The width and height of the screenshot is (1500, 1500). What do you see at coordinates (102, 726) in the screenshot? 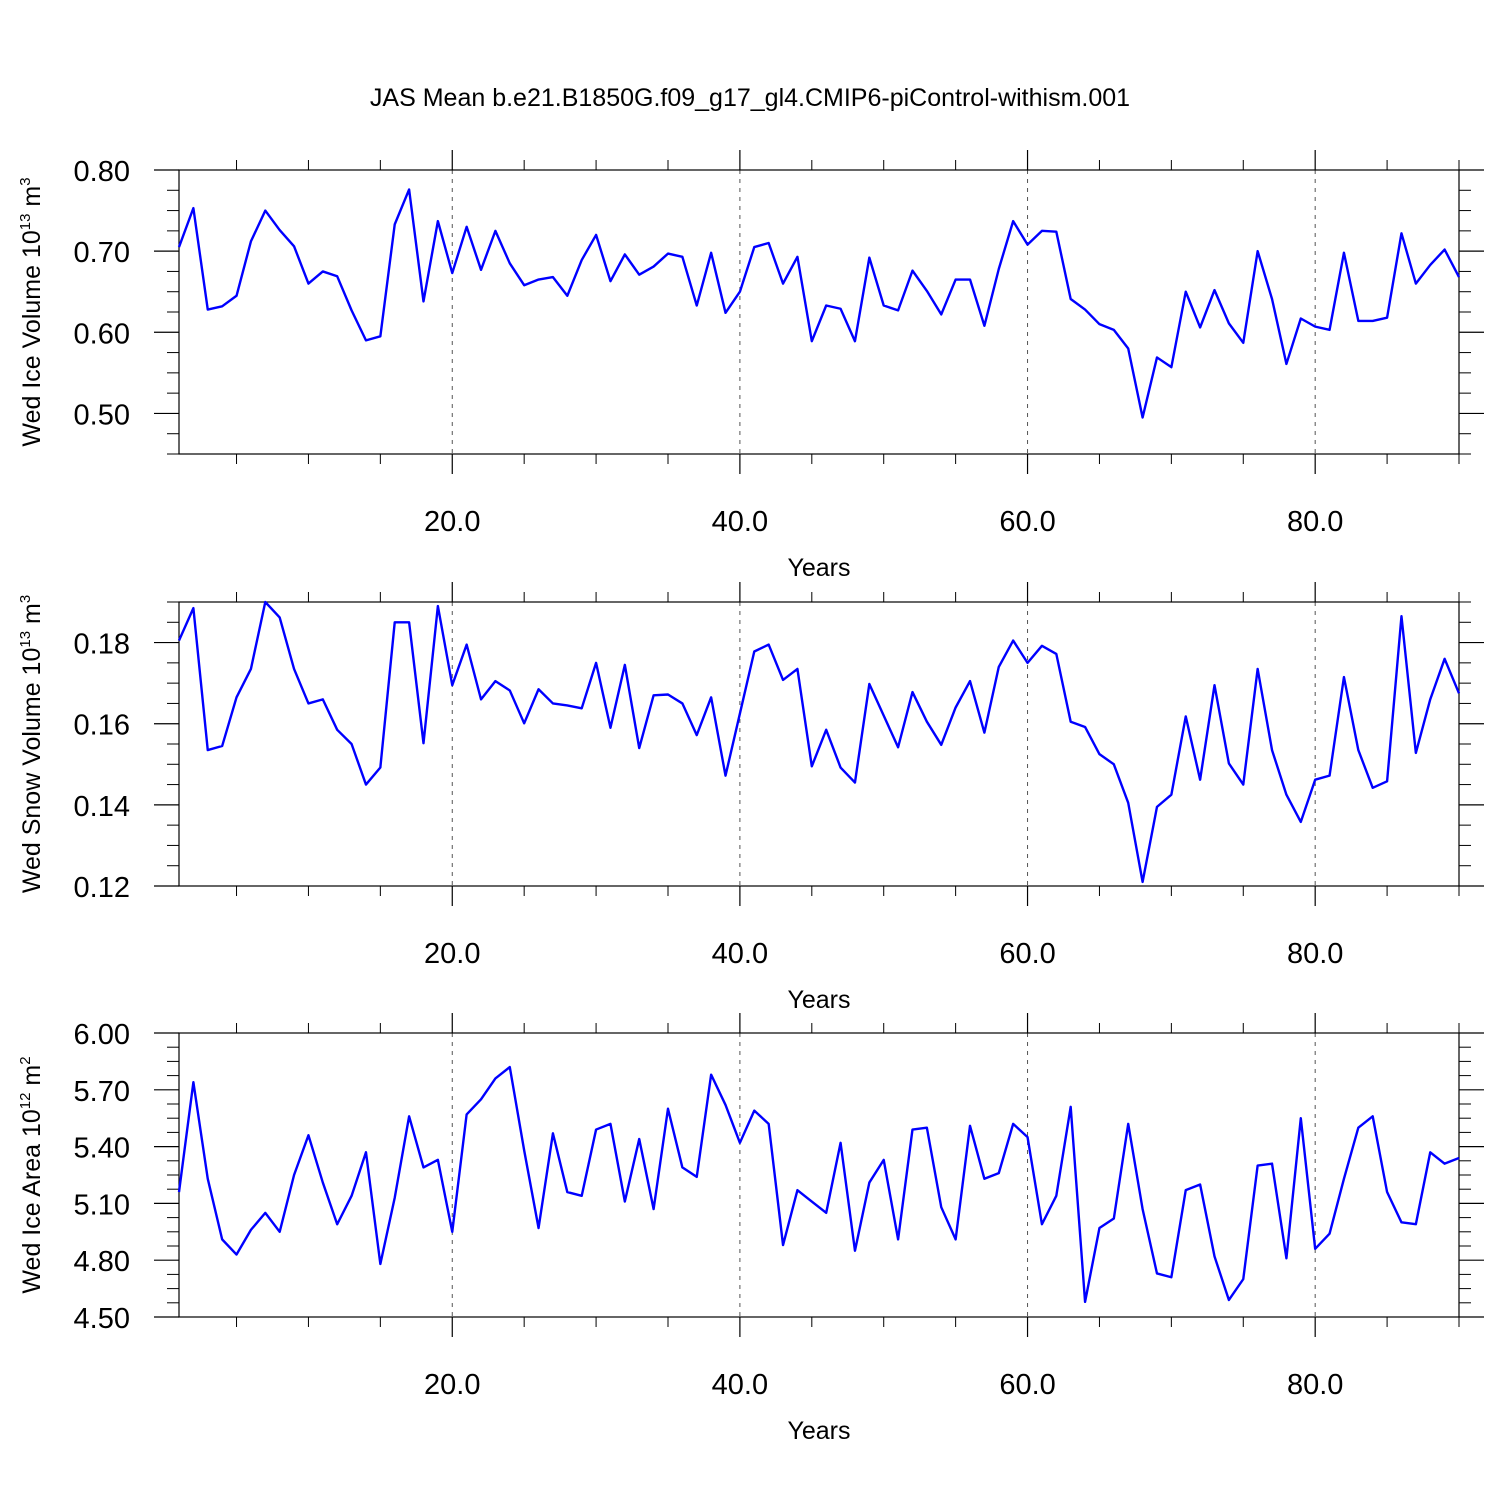
I see `y-tick-label: 0.16` at bounding box center [102, 726].